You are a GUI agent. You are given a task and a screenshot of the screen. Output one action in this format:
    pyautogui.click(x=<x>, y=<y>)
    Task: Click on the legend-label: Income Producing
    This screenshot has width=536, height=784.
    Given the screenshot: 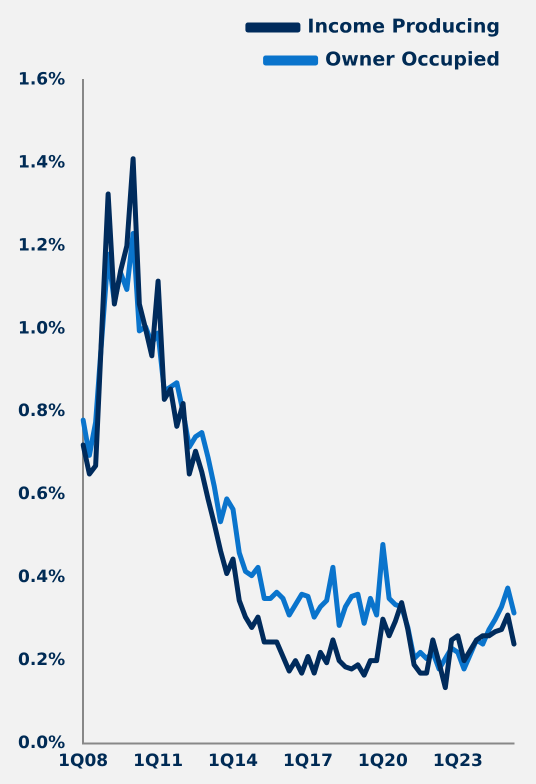 What is the action you would take?
    pyautogui.click(x=403, y=26)
    